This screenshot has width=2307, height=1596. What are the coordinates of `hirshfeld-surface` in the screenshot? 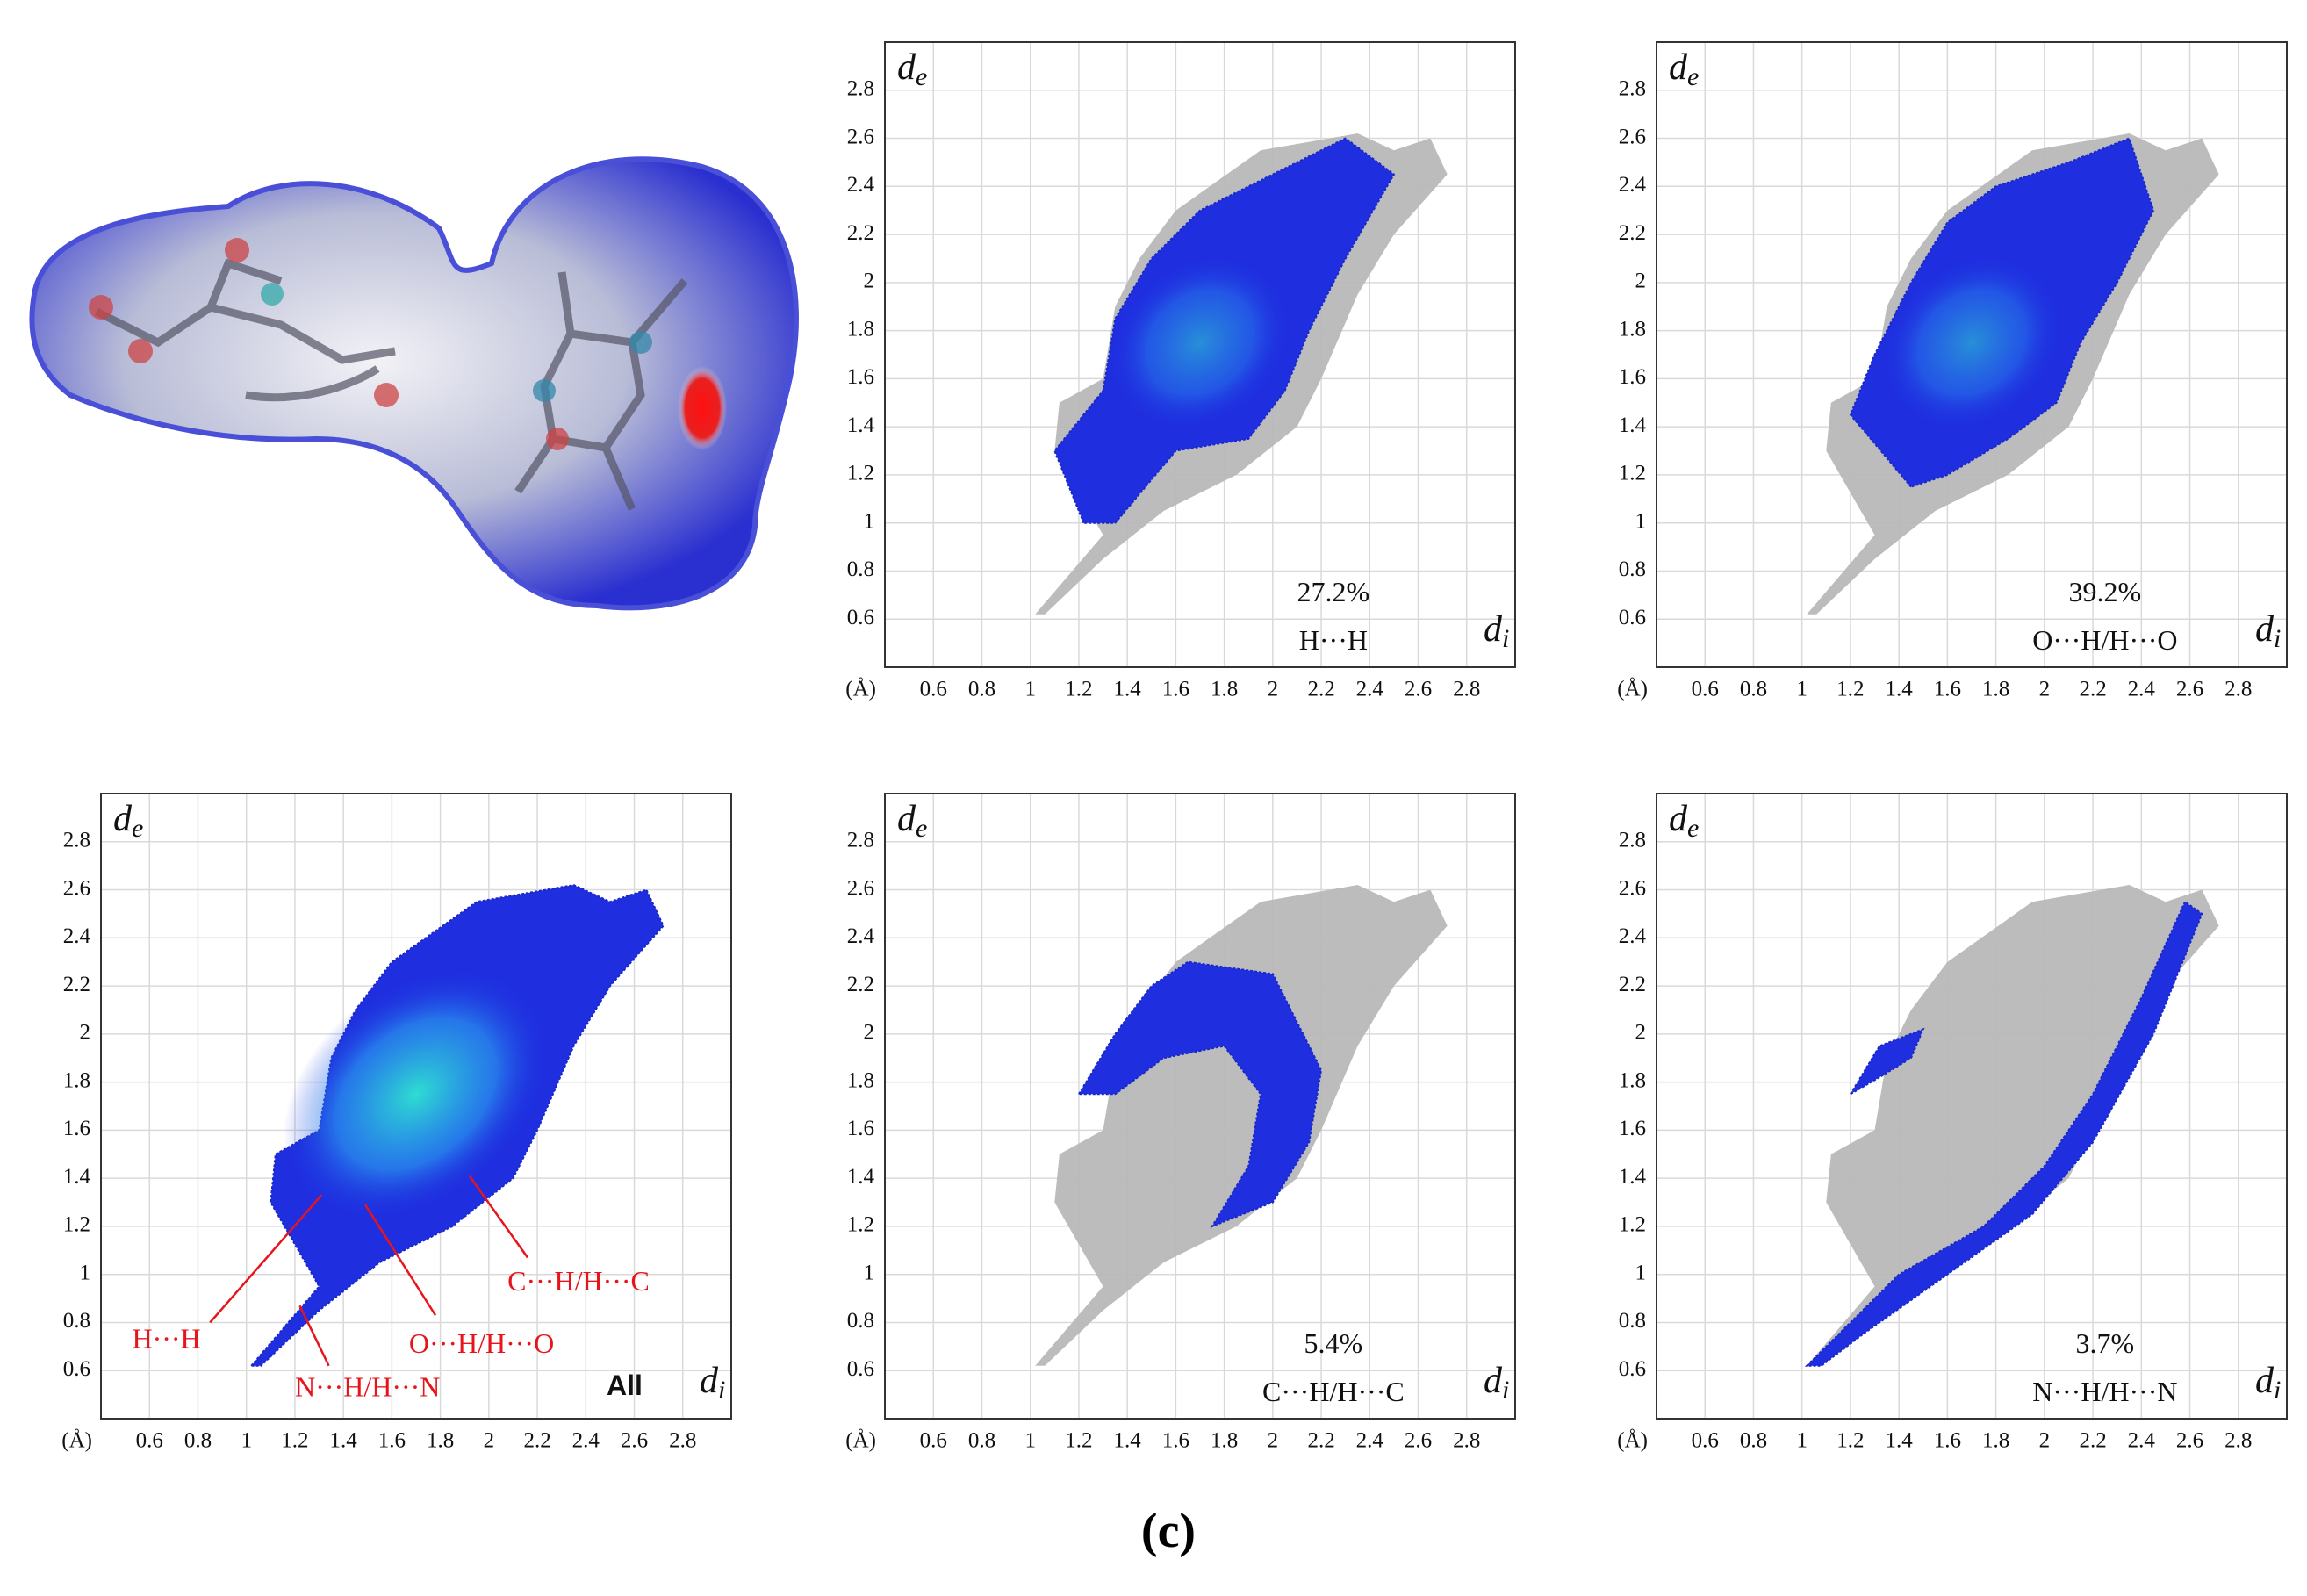 It's located at (414, 383).